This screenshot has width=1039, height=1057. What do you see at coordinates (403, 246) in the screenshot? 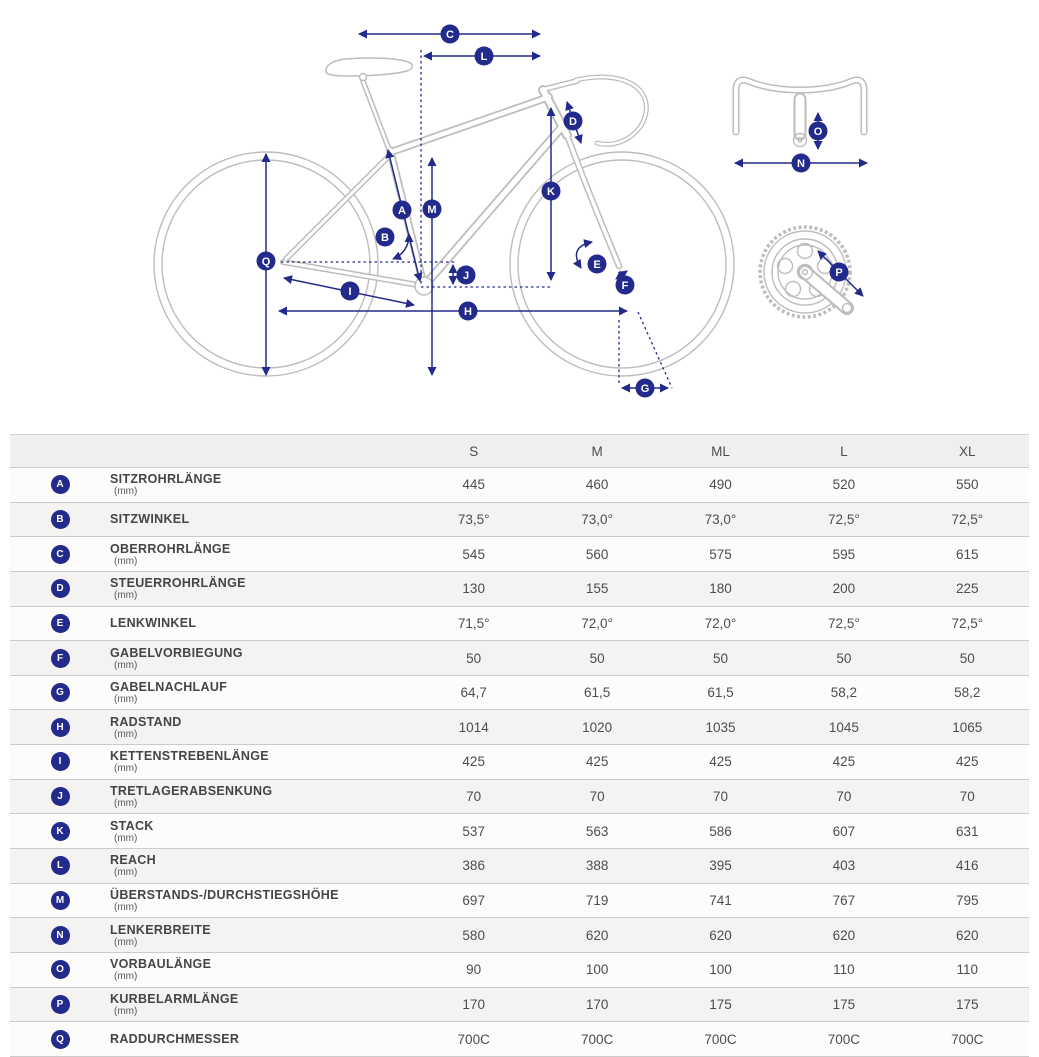
I see `dim-B-arc` at bounding box center [403, 246].